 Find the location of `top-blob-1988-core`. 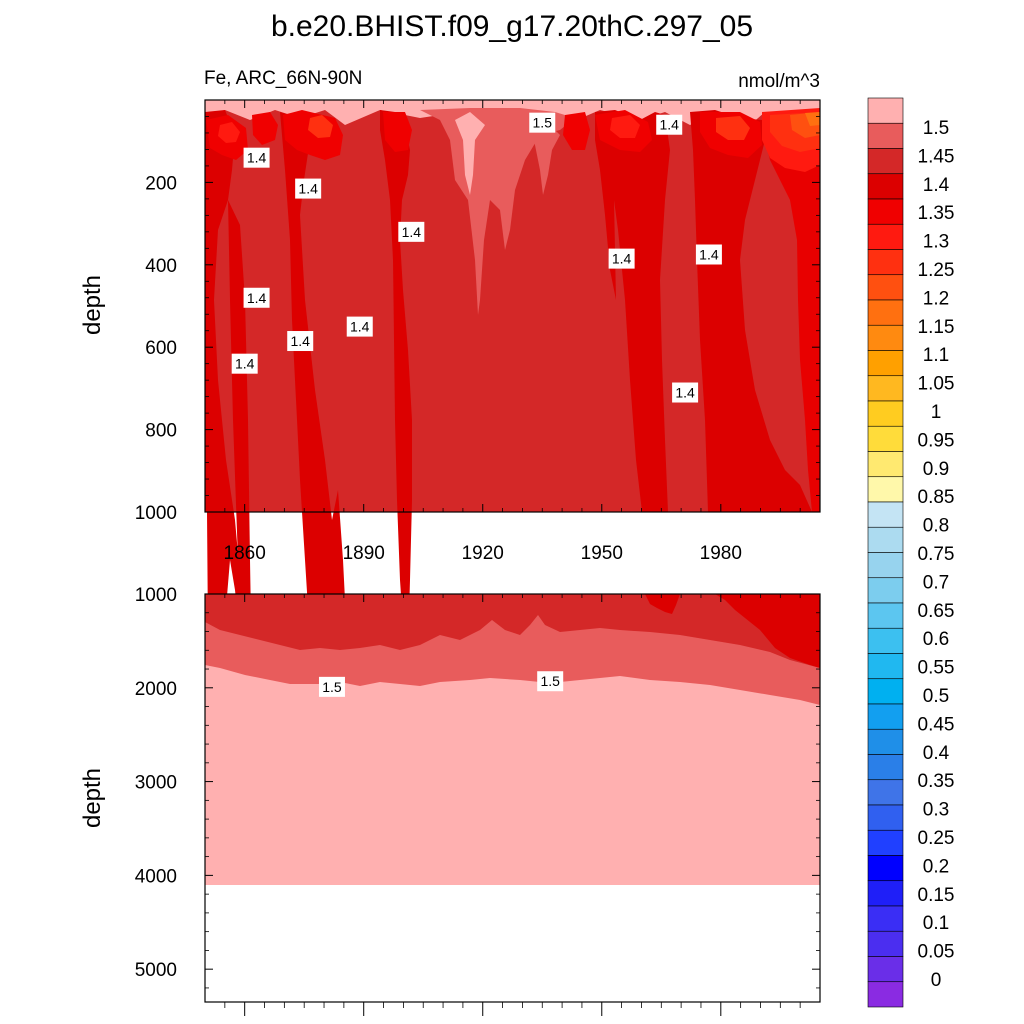

top-blob-1988-core is located at coordinates (733, 128).